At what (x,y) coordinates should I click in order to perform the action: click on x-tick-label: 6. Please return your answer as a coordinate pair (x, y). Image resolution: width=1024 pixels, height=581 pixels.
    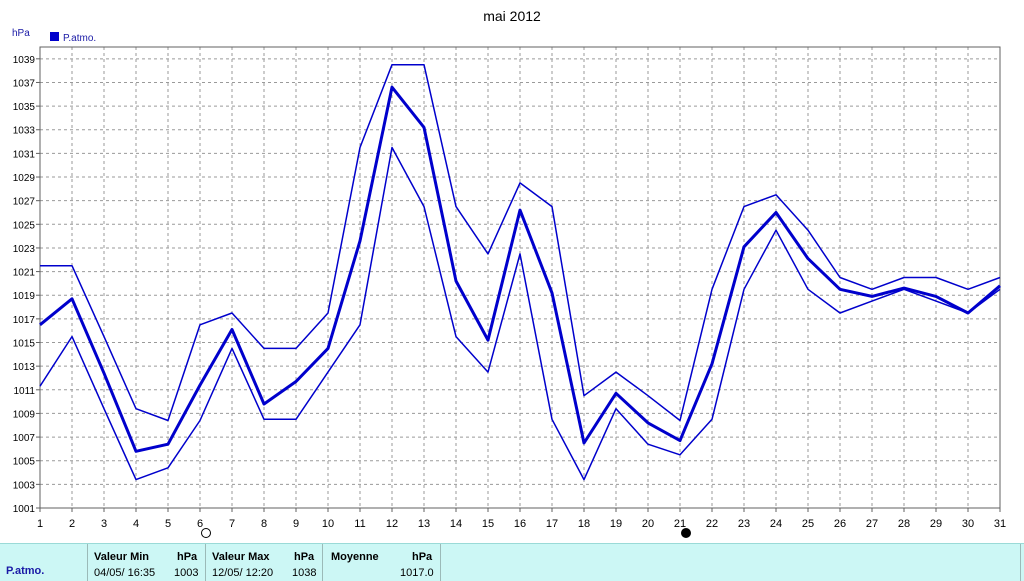
    Looking at the image, I should click on (200, 524).